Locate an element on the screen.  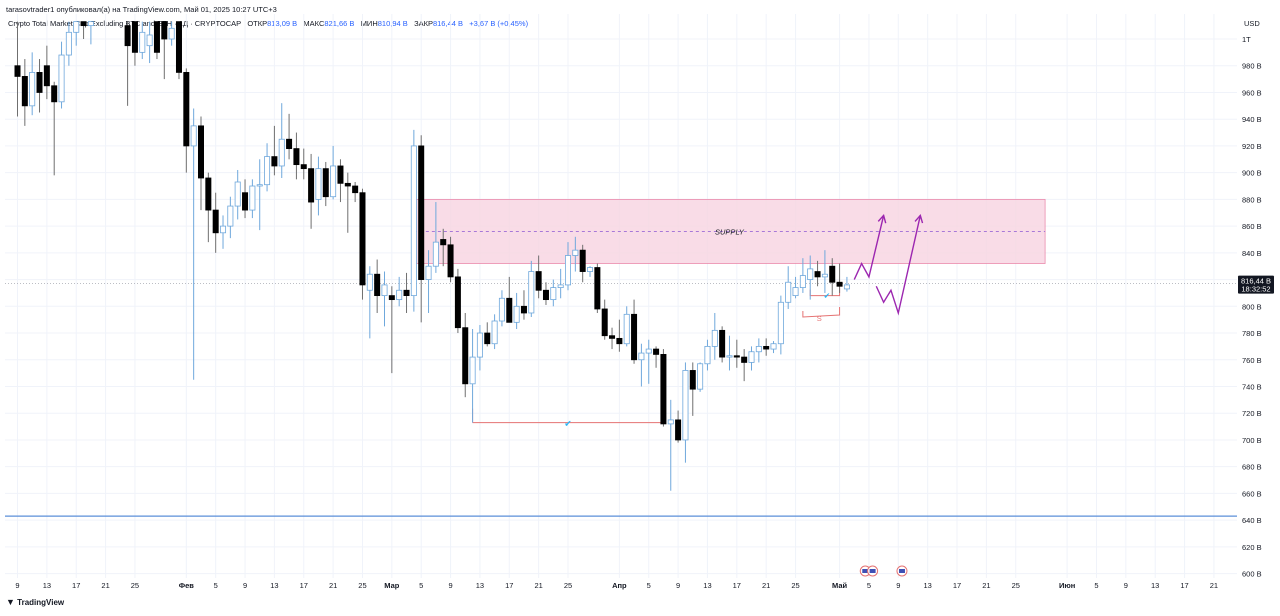
low-label: МИН is located at coordinates (369, 23).